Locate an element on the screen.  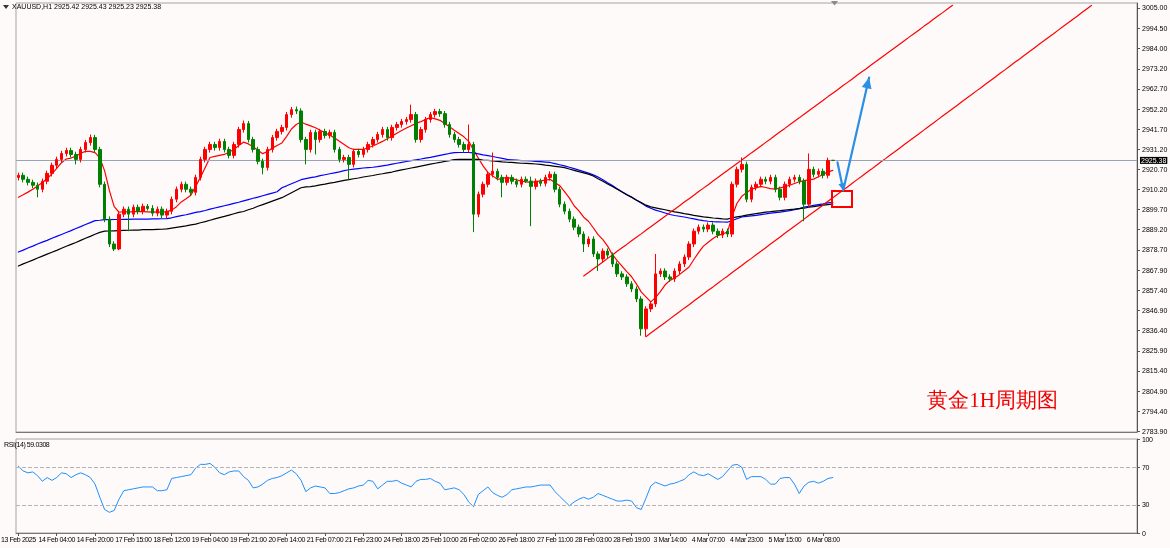
line-series is located at coordinates (425, 487).